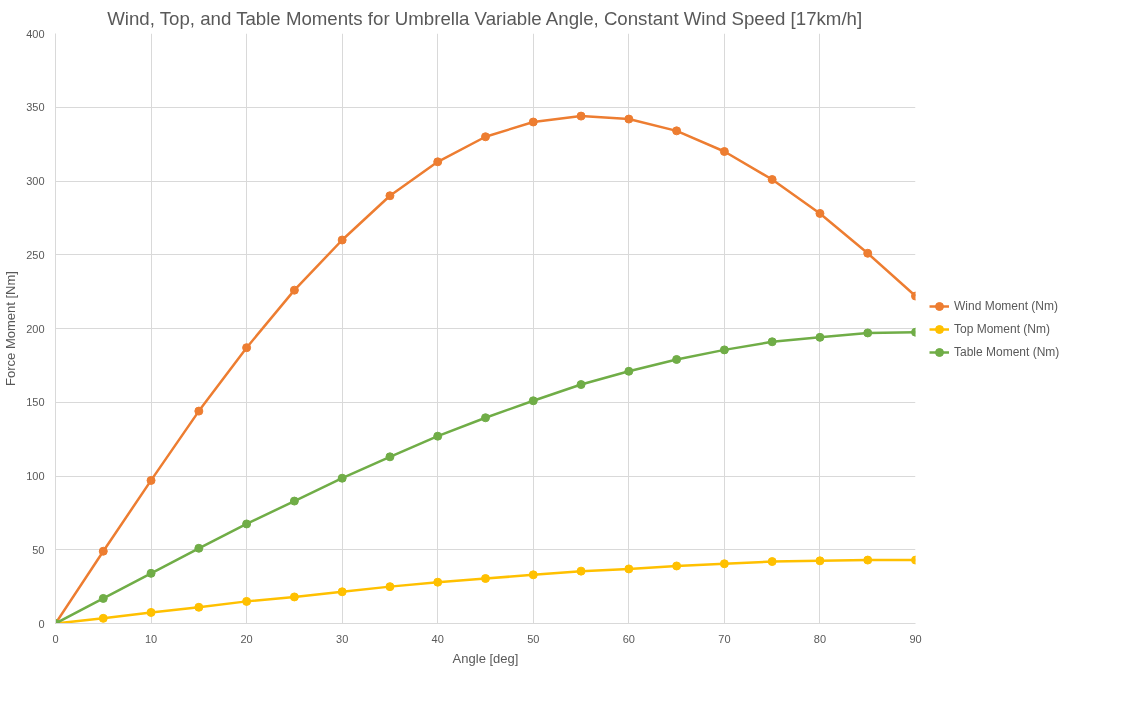 The width and height of the screenshot is (1147, 719). What do you see at coordinates (35, 476) in the screenshot?
I see `y-tick-label: 100` at bounding box center [35, 476].